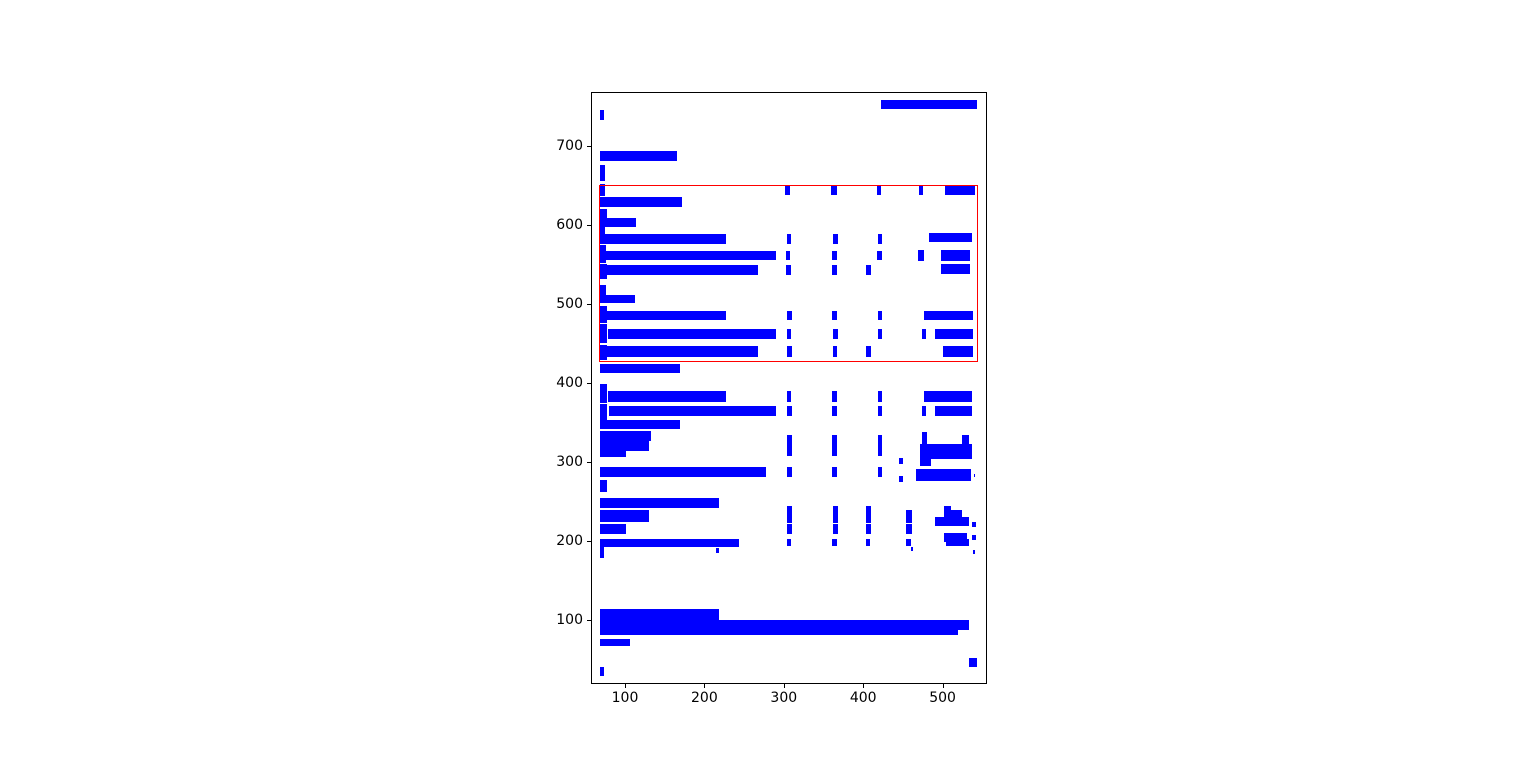 This screenshot has height=767, width=1536. I want to click on y-tick-label: 600, so click(569, 224).